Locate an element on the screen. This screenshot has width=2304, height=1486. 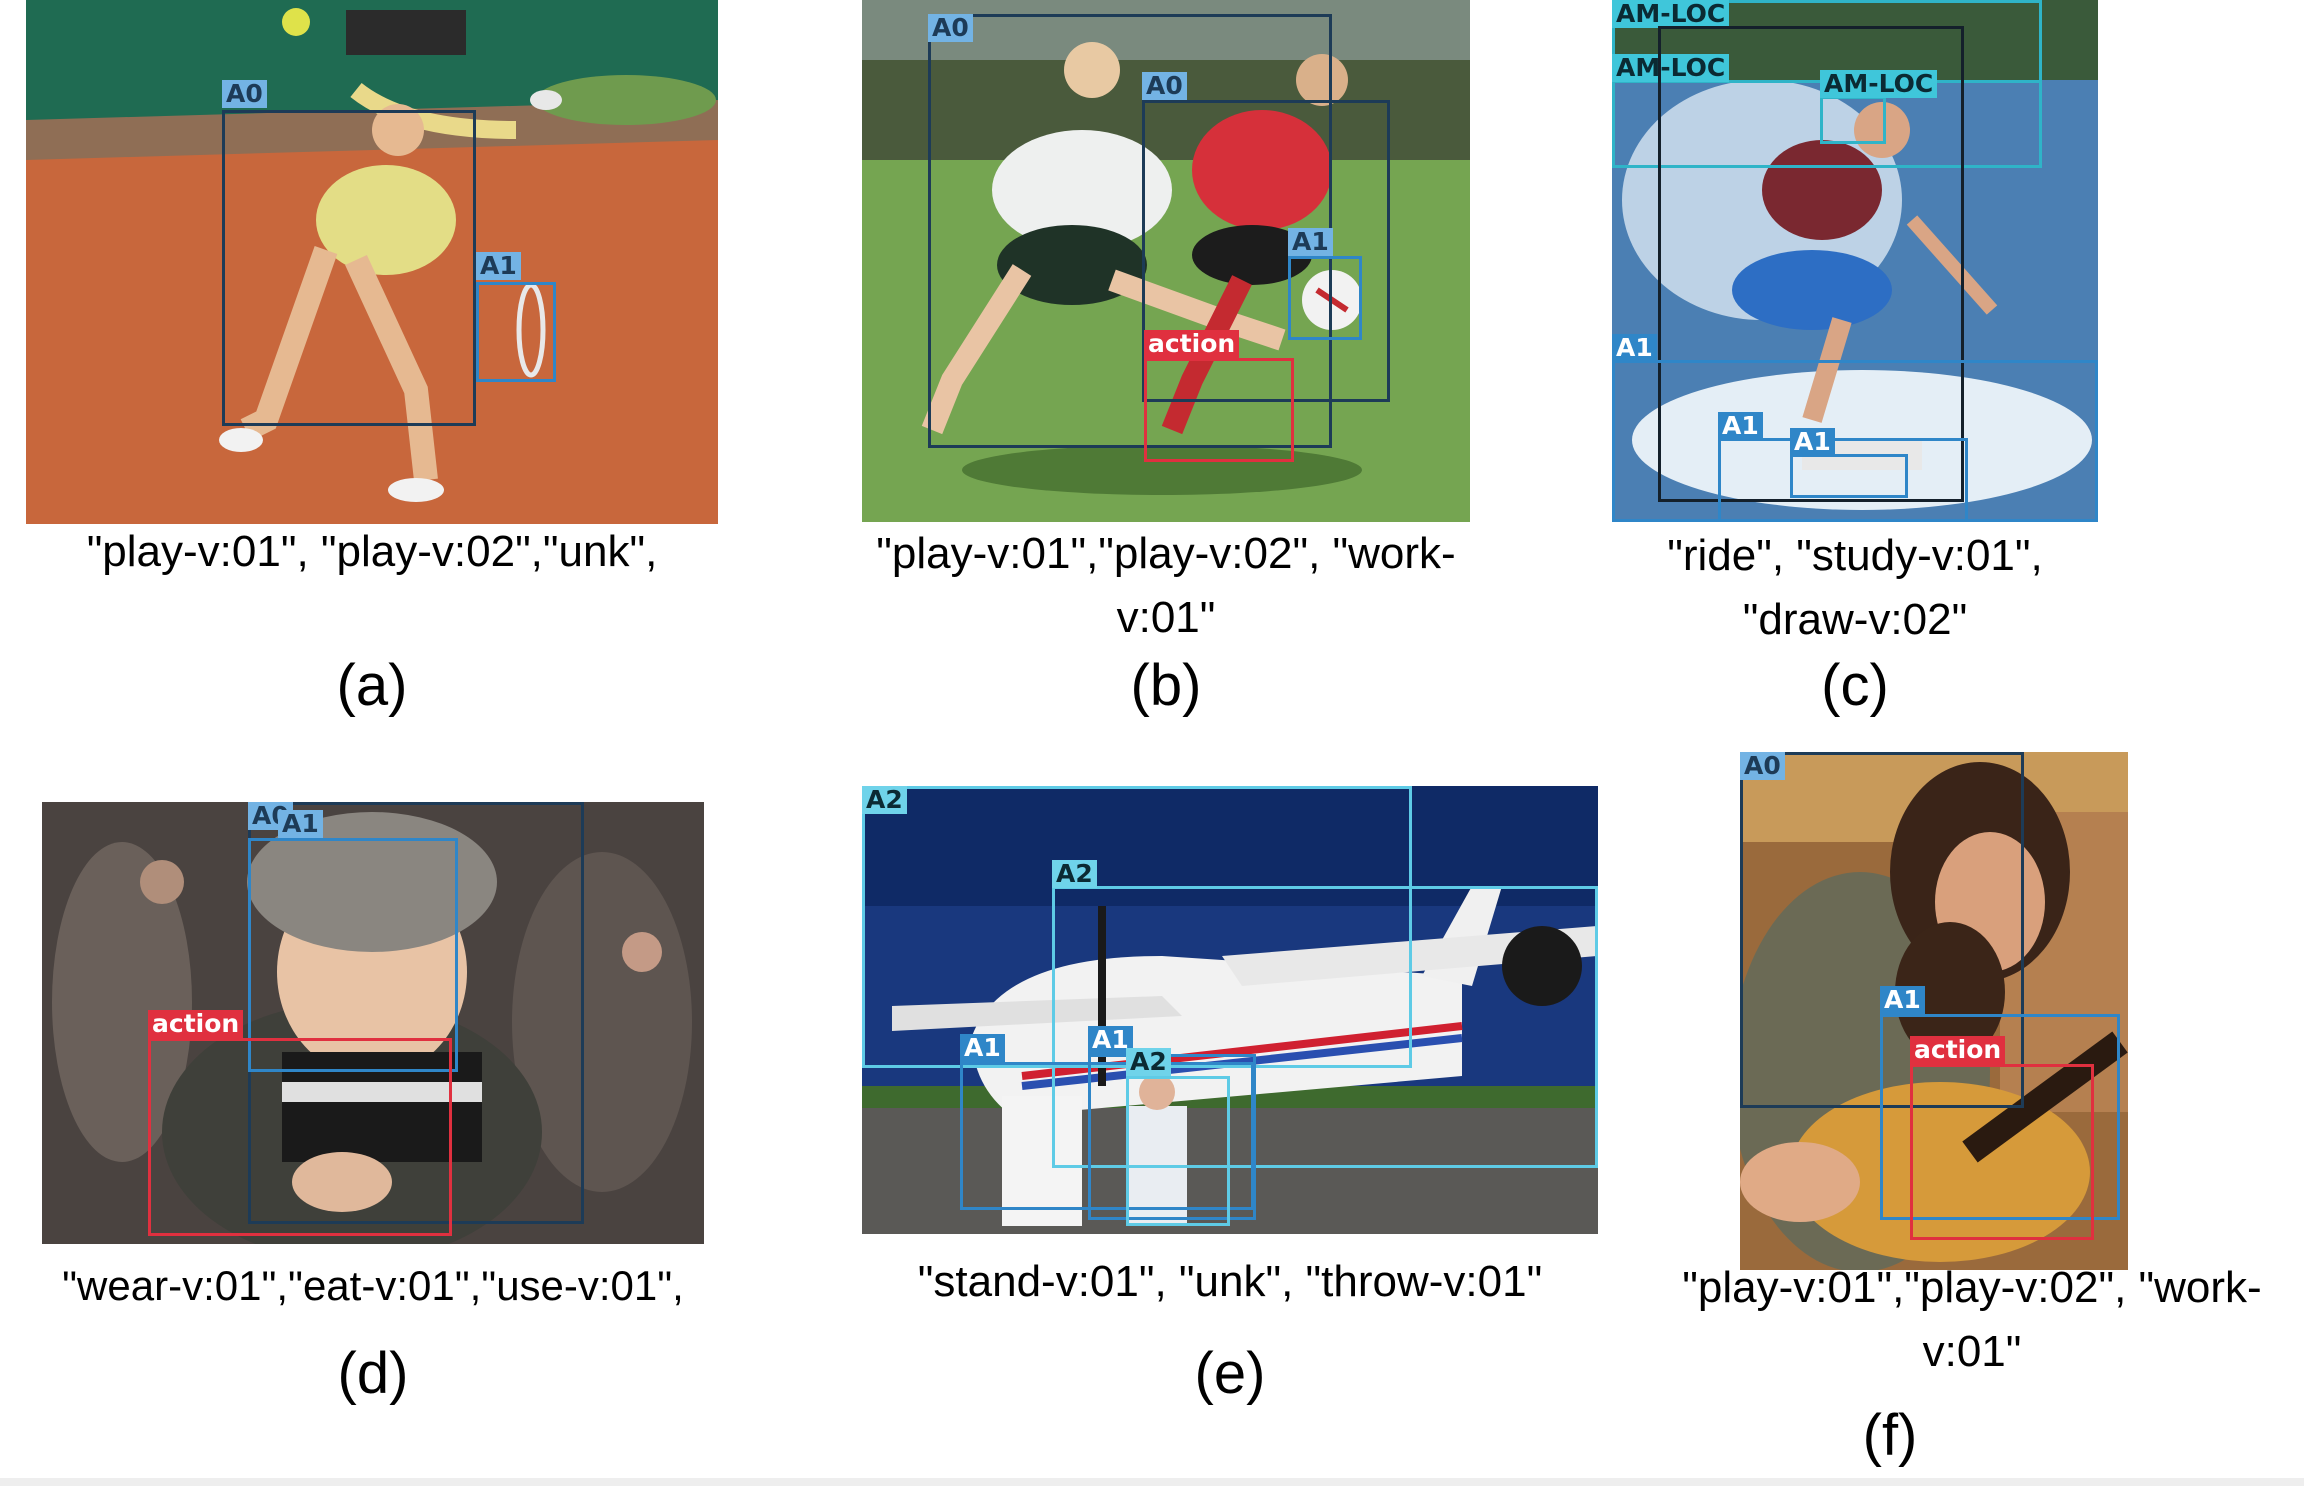
A0-box is located at coordinates (349, 268).